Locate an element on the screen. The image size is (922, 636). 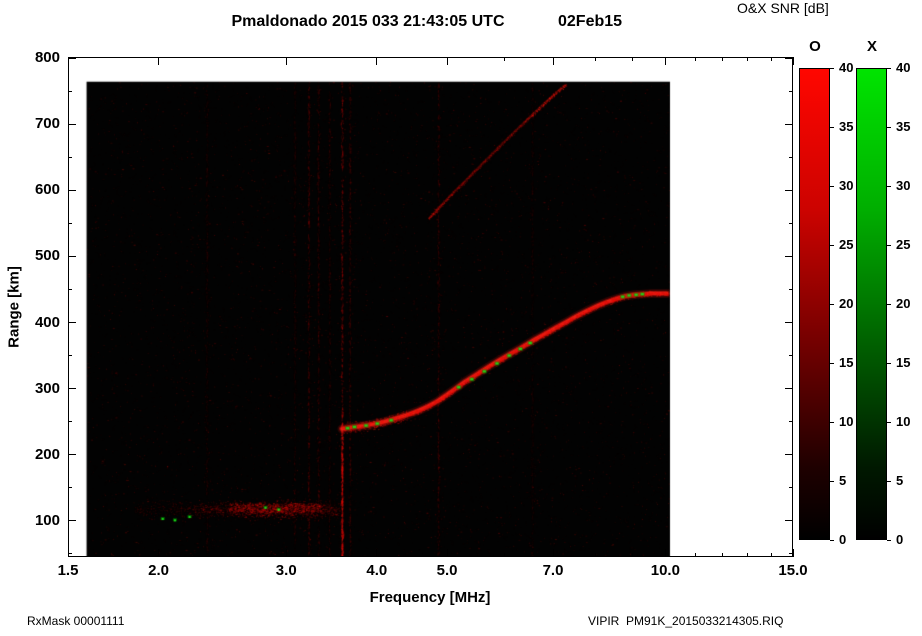
x-axis-label: Frequency [MHz] is located at coordinates (430, 597).